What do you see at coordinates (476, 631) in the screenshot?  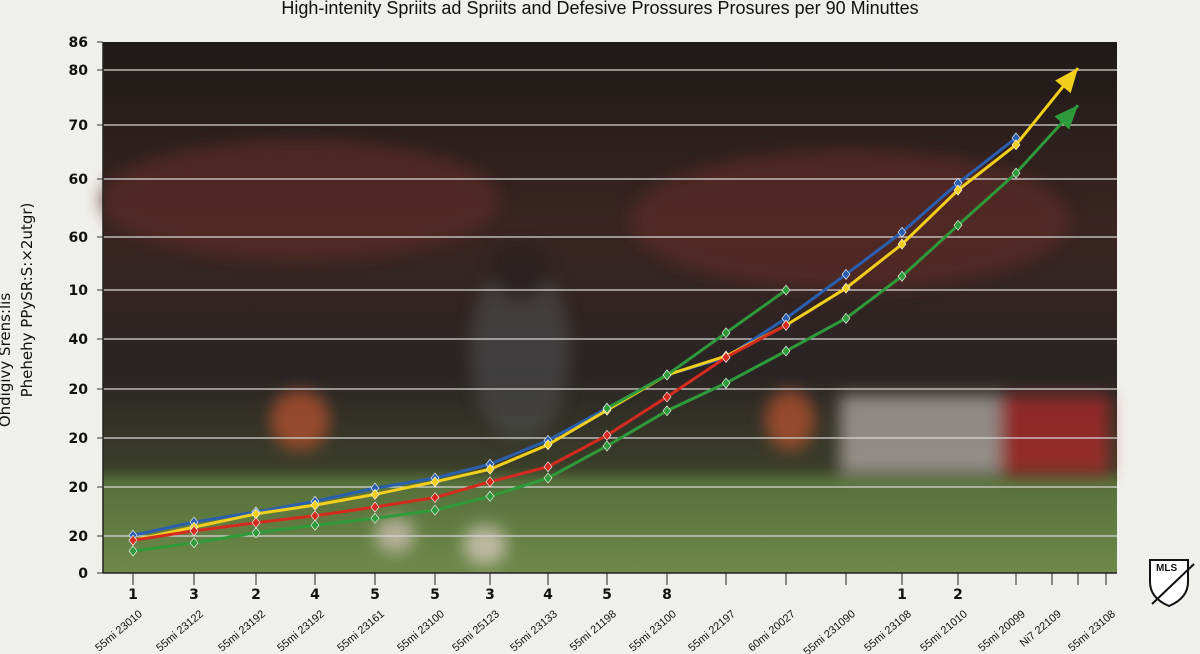 I see `x-date-label: 55mi 25123` at bounding box center [476, 631].